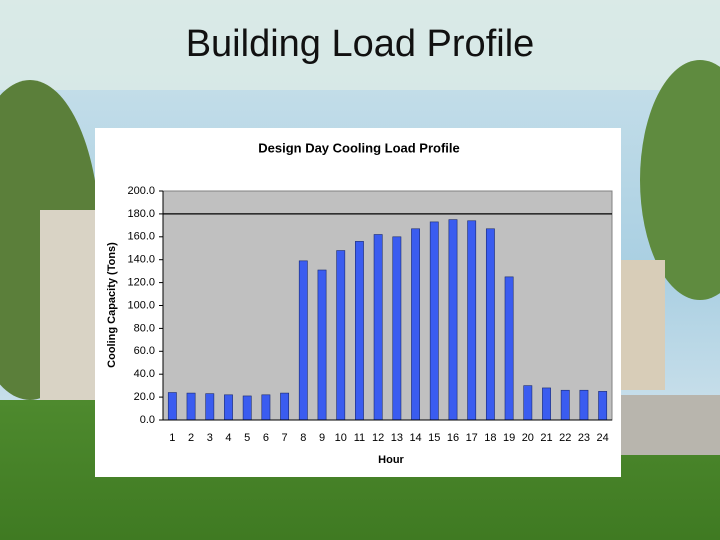 This screenshot has width=720, height=540. What do you see at coordinates (112, 305) in the screenshot?
I see `y-axis-label: Cooling Capacity (Tons)` at bounding box center [112, 305].